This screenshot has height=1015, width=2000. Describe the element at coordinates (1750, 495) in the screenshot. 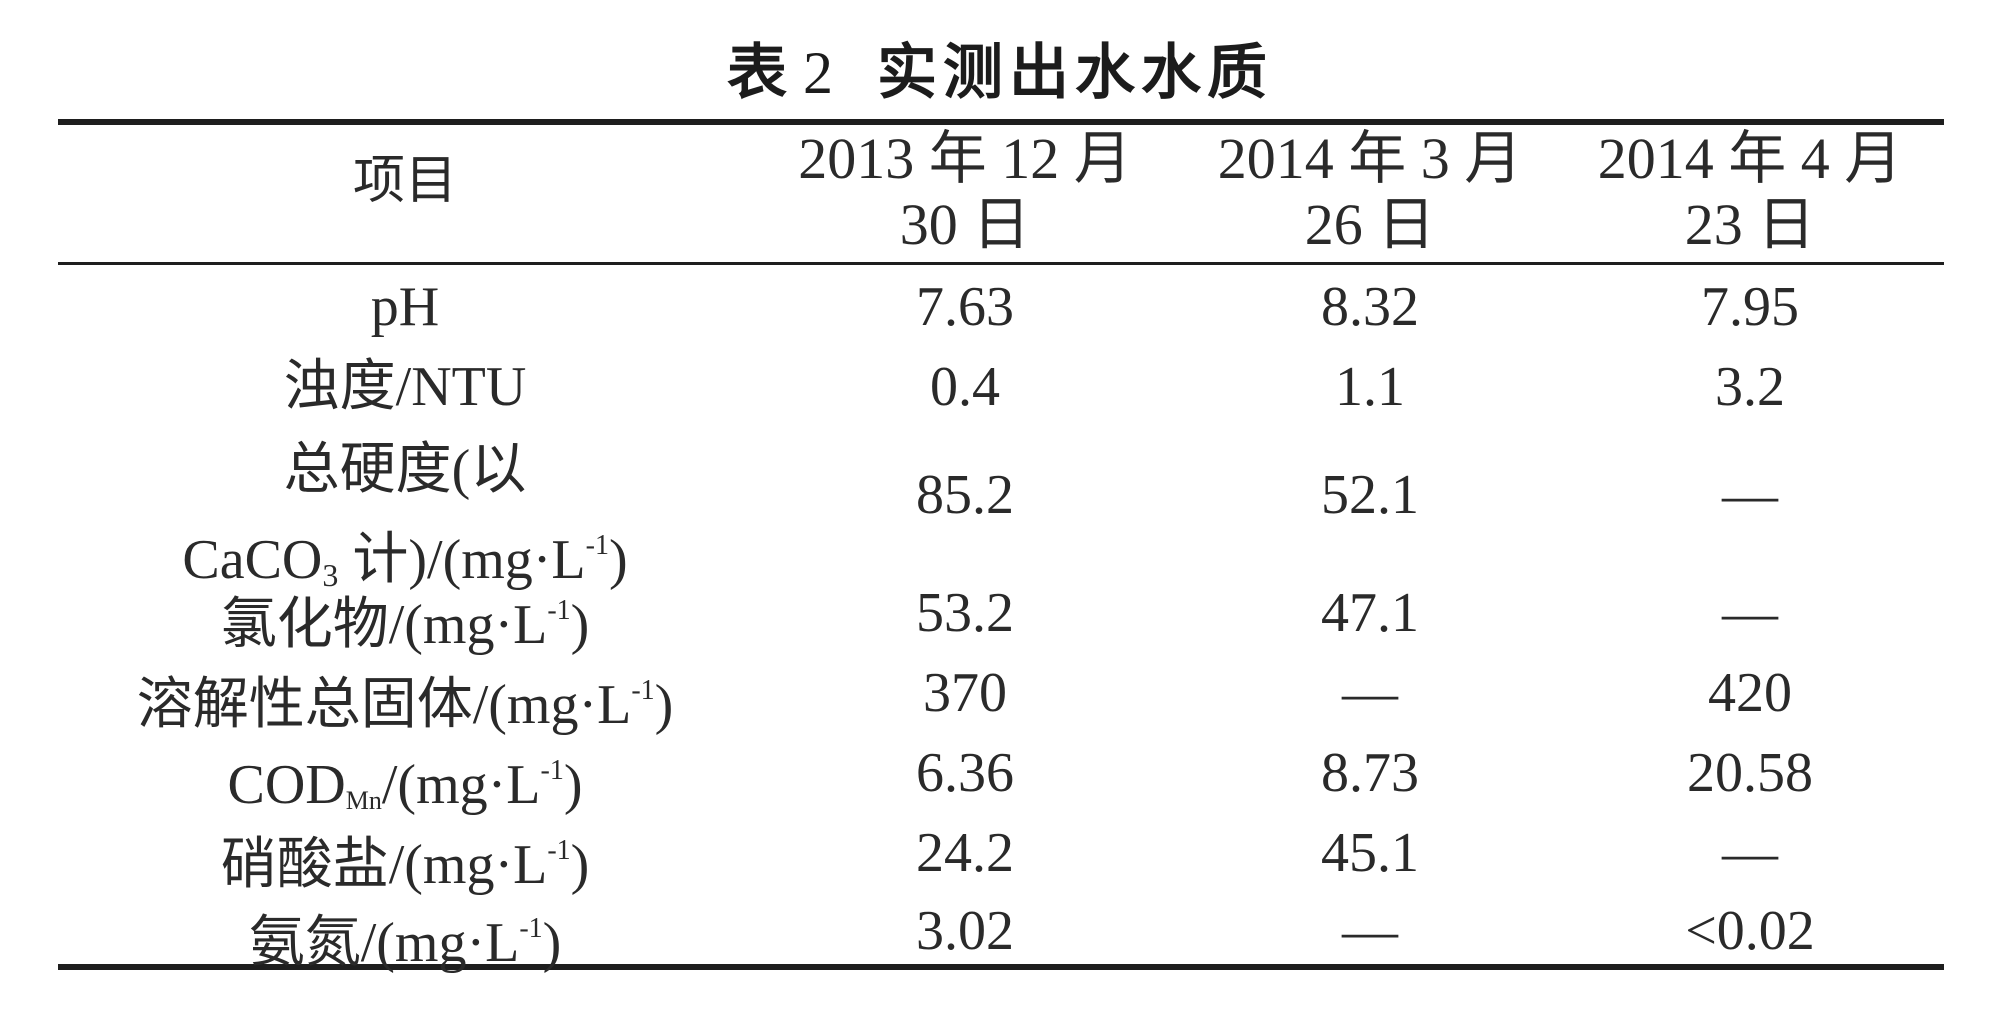

I see `row-hardness-value-3: —` at that location.